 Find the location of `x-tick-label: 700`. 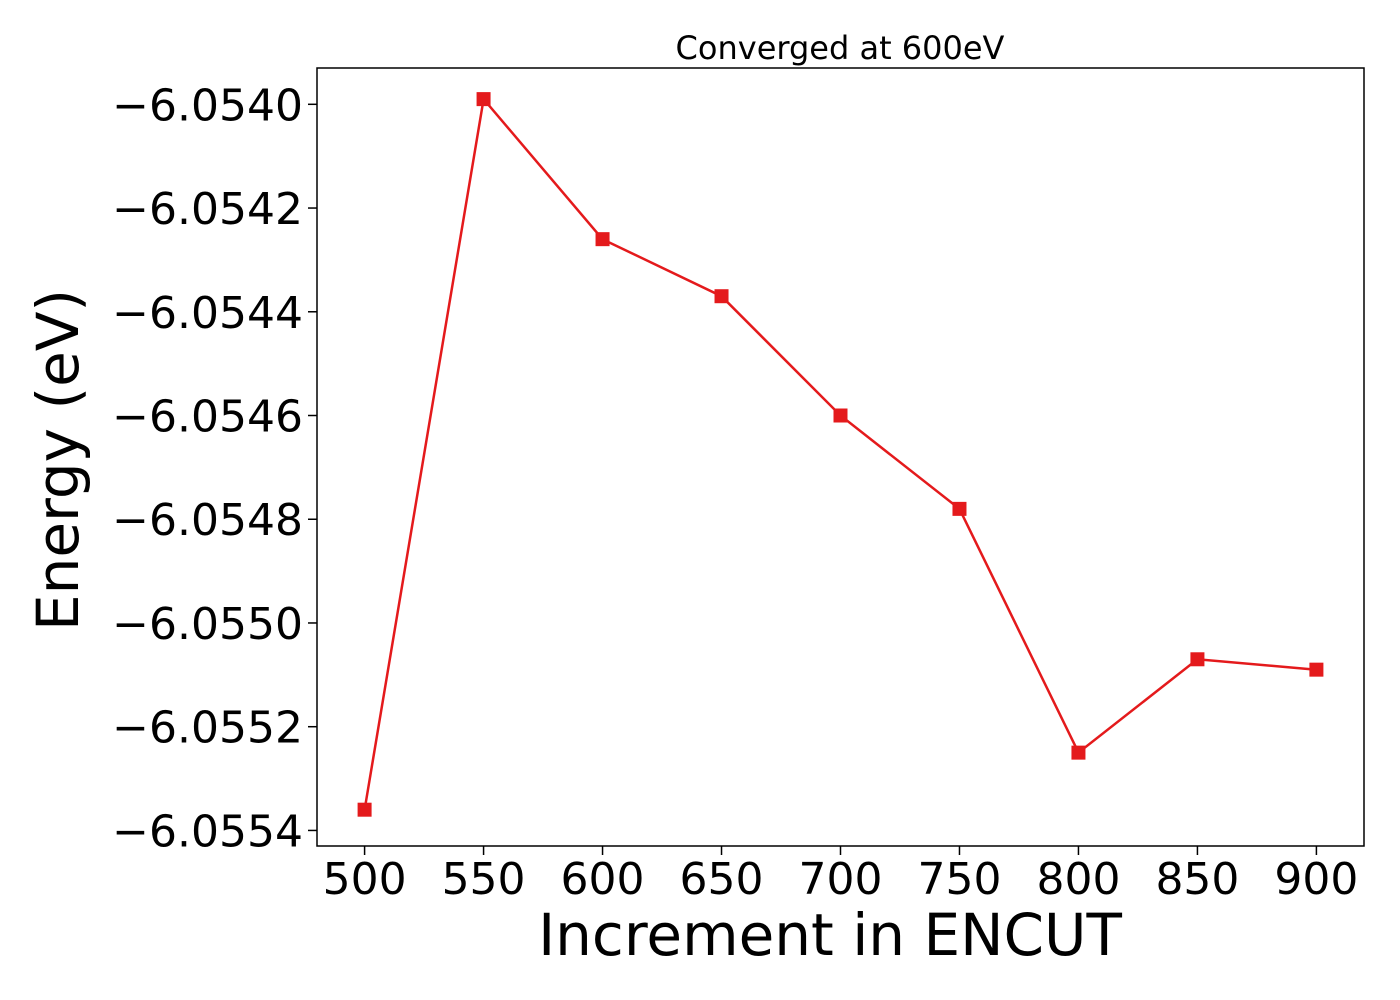

x-tick-label: 700 is located at coordinates (841, 879).